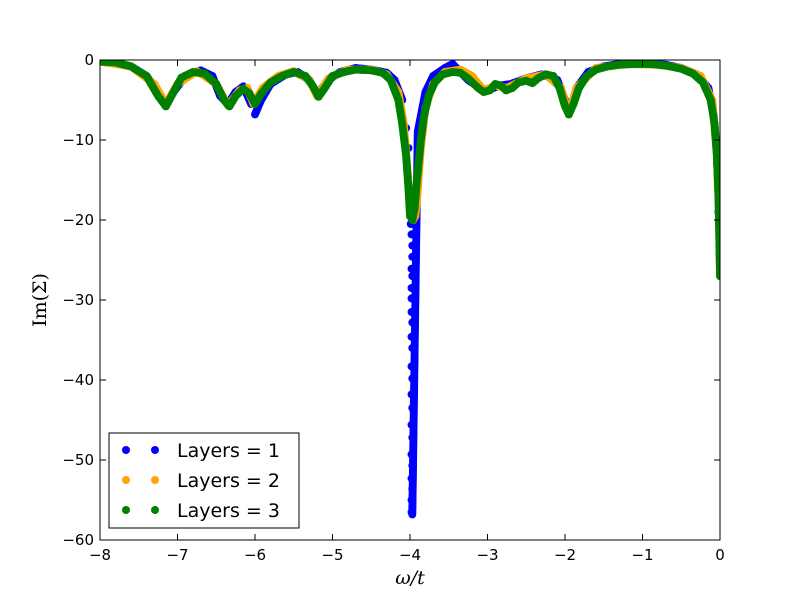 This screenshot has width=800, height=600. I want to click on legend-label: Layers = 2, so click(228, 481).